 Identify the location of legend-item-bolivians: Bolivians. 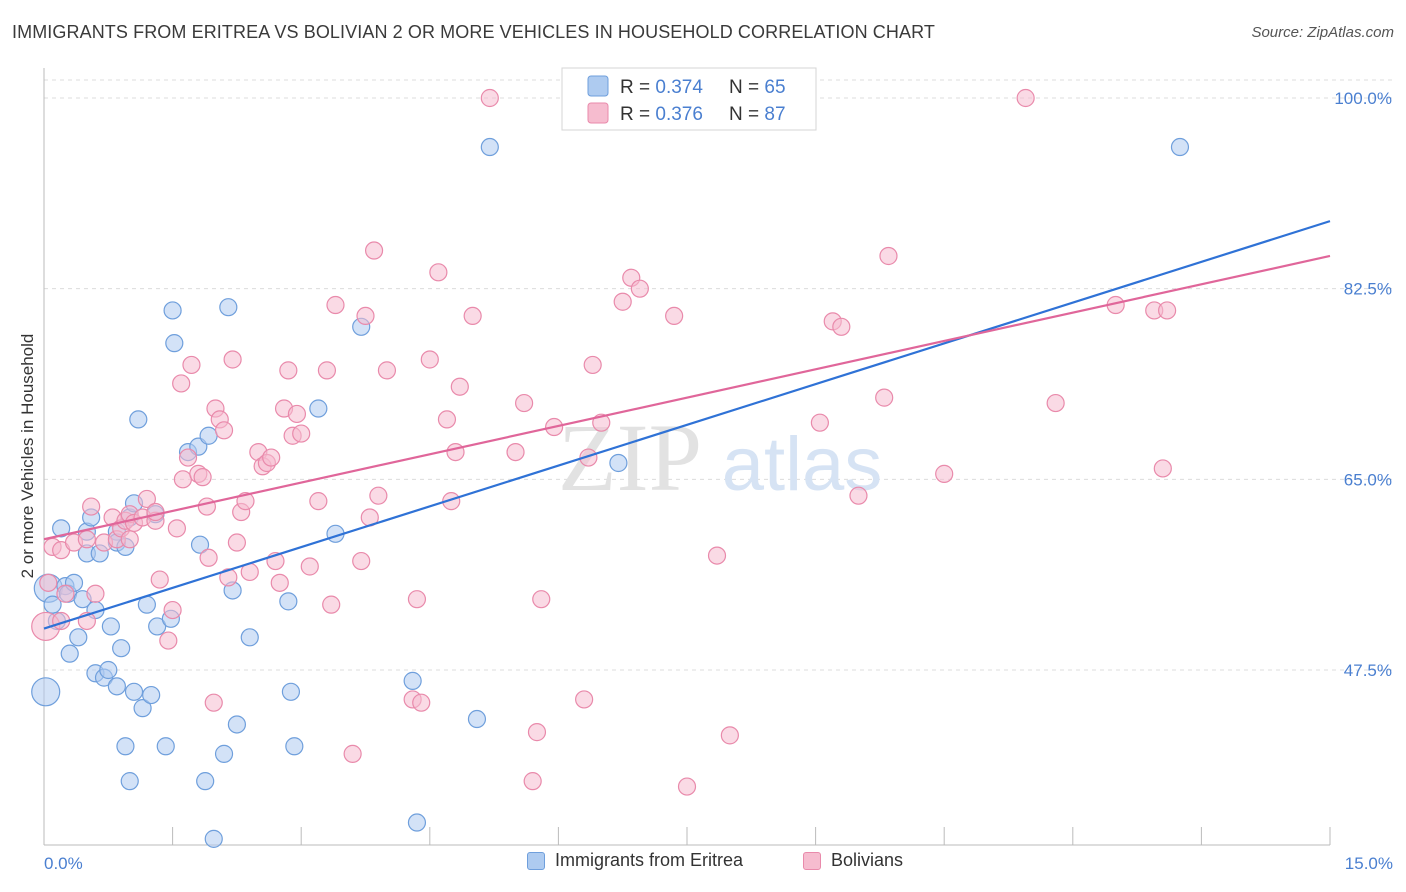
(853, 860).